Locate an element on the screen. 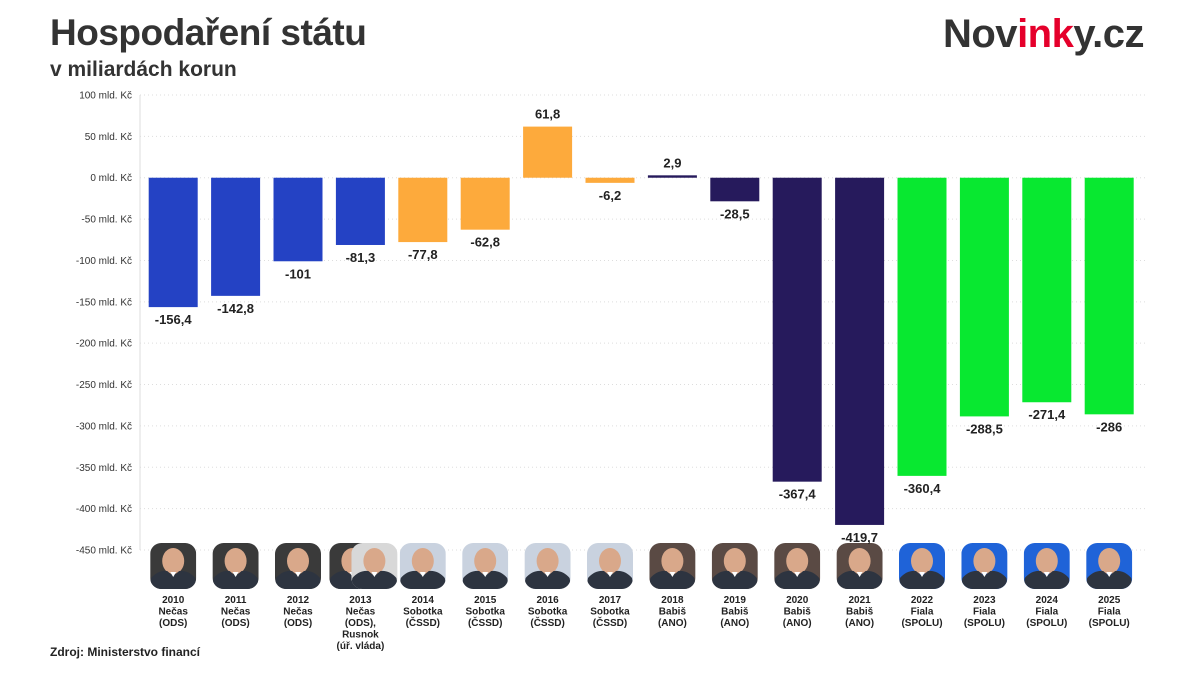 This screenshot has height=675, width=1200. caption-line: 2023 is located at coordinates (984, 600).